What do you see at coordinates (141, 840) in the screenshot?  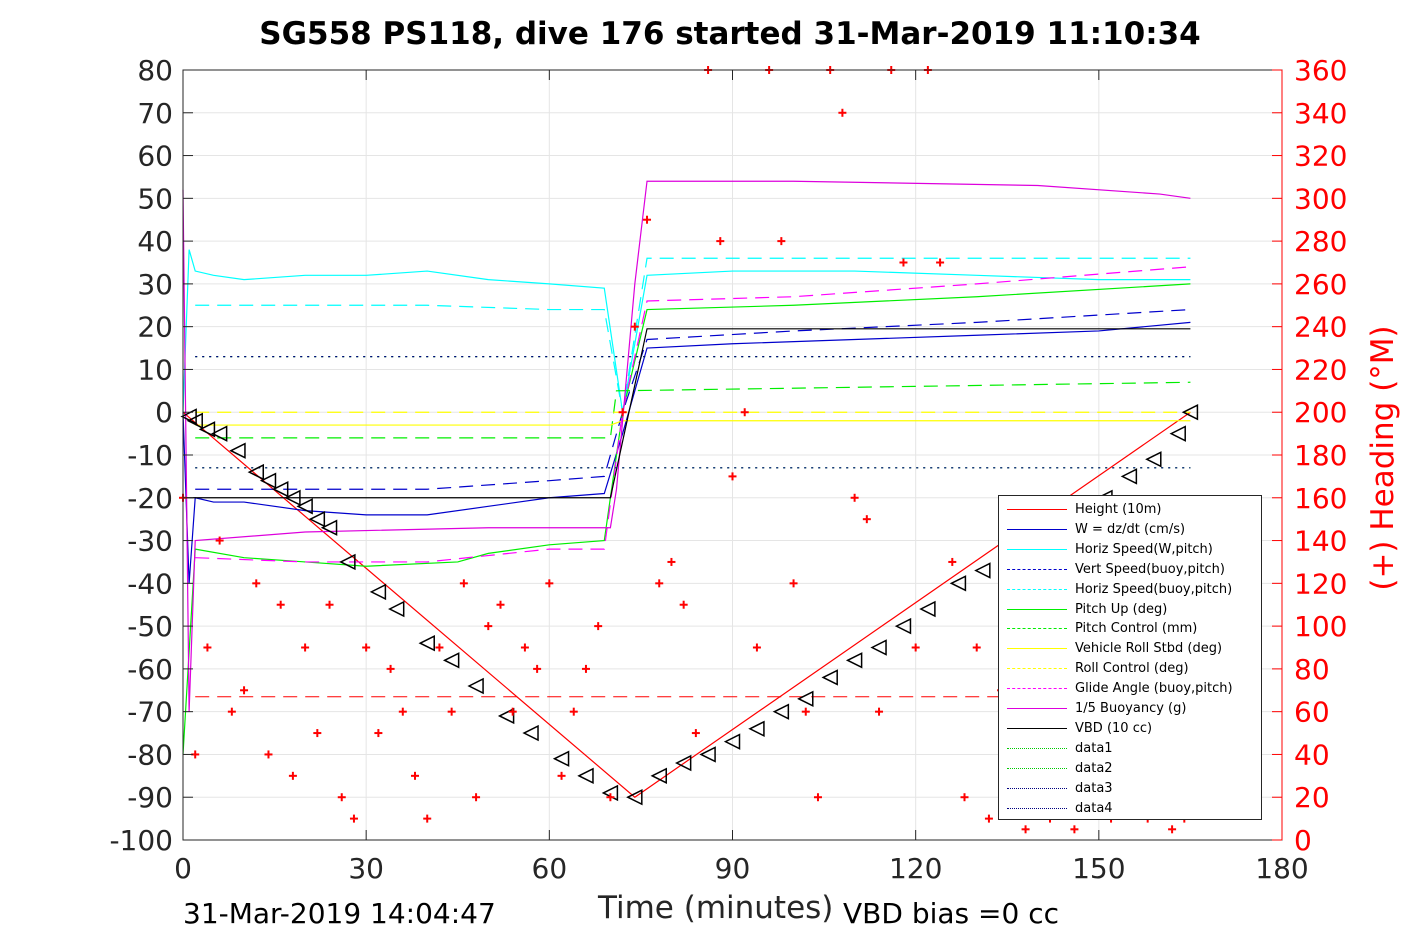 I see `y-tick-label-left: -100` at bounding box center [141, 840].